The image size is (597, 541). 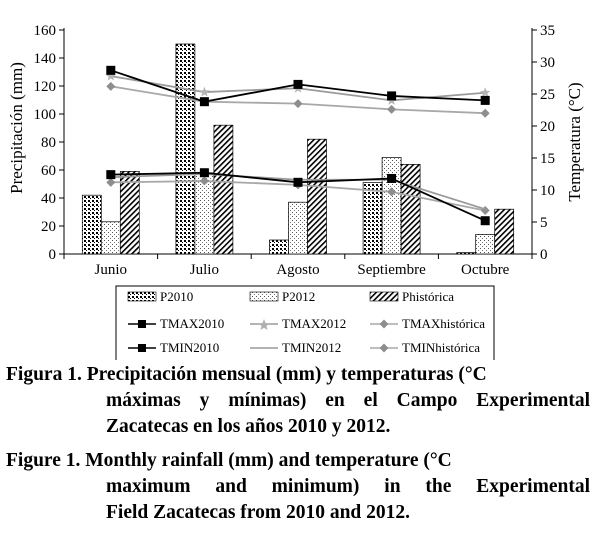 What do you see at coordinates (547, 63) in the screenshot?
I see `y2-tick-label: 30` at bounding box center [547, 63].